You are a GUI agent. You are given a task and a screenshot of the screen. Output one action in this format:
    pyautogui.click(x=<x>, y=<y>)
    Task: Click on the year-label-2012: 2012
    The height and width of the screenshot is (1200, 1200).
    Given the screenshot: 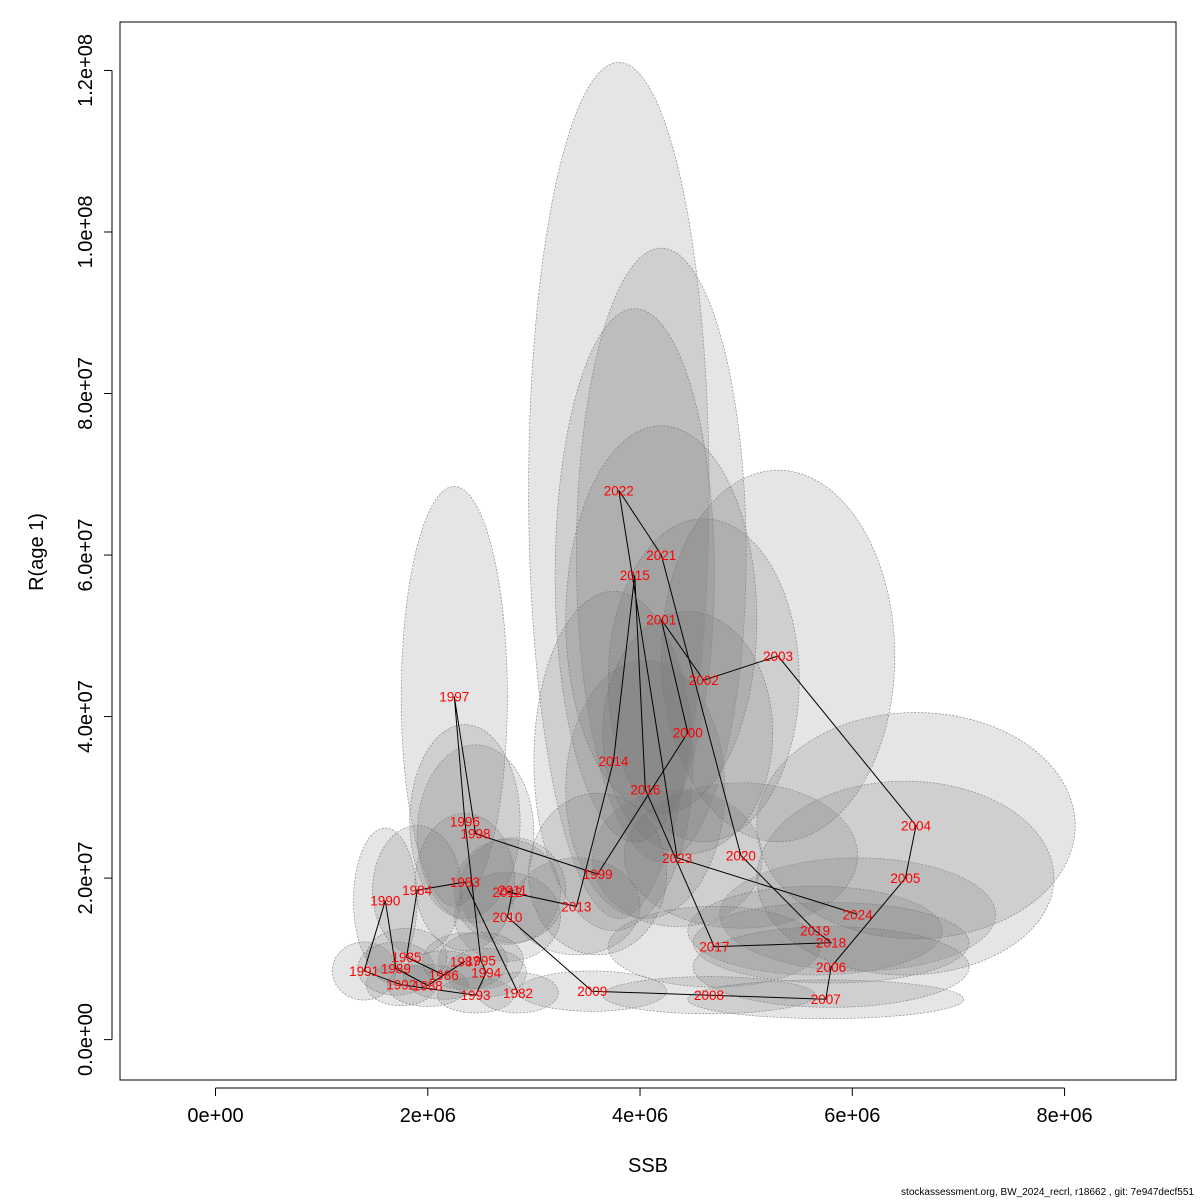 What is the action you would take?
    pyautogui.click(x=507, y=892)
    